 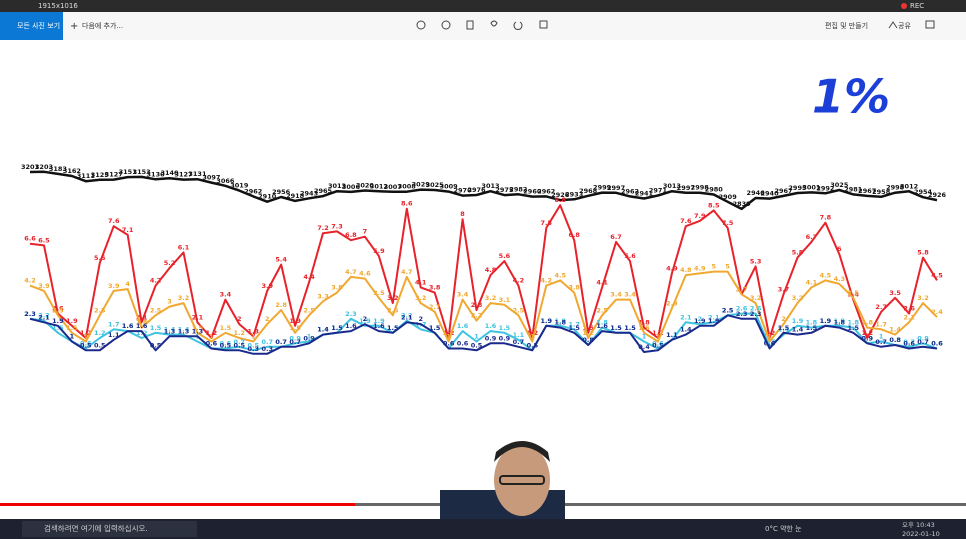 I want to click on data-label: 0.8, so click(x=895, y=340).